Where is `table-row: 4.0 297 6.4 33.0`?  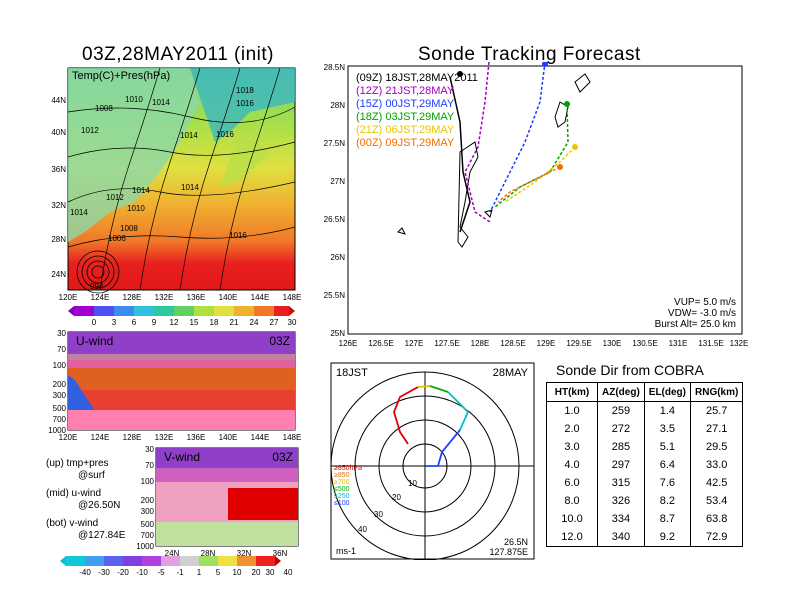 table-row: 4.0 297 6.4 33.0 is located at coordinates (645, 465).